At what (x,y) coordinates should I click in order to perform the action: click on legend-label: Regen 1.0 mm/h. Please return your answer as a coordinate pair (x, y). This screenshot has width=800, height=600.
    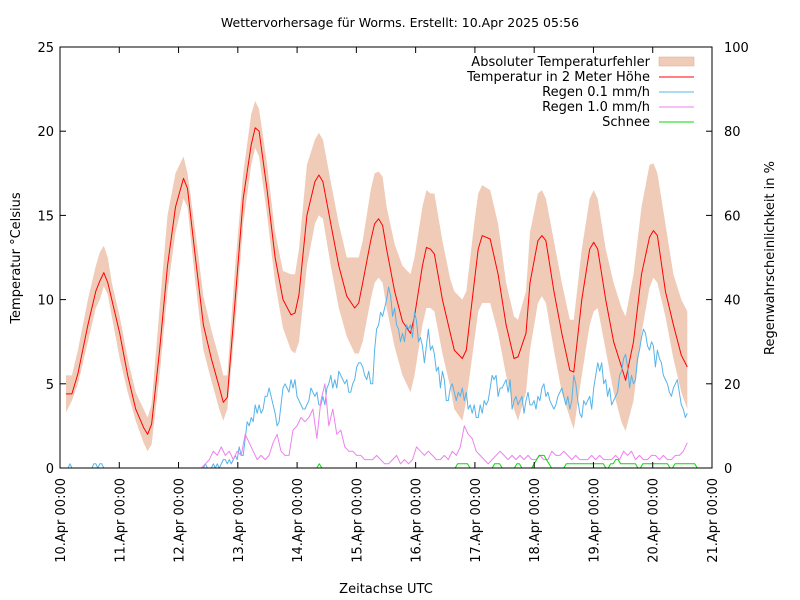
    Looking at the image, I should click on (596, 107).